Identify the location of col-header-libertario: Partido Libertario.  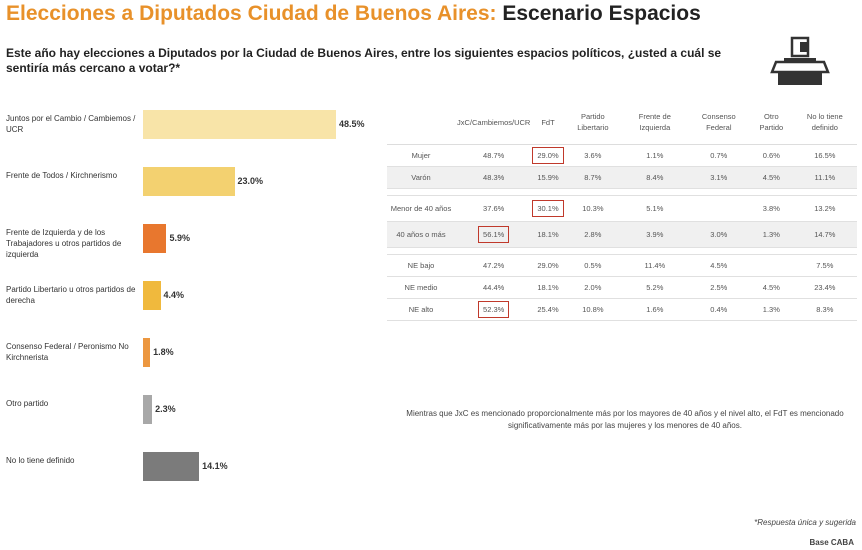
(593, 122).